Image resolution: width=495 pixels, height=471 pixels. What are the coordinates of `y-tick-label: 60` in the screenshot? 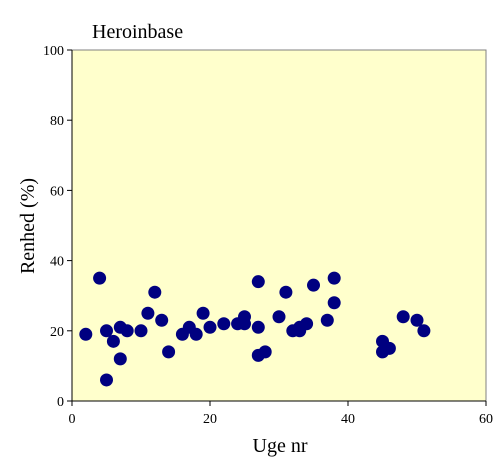 It's located at (57, 191).